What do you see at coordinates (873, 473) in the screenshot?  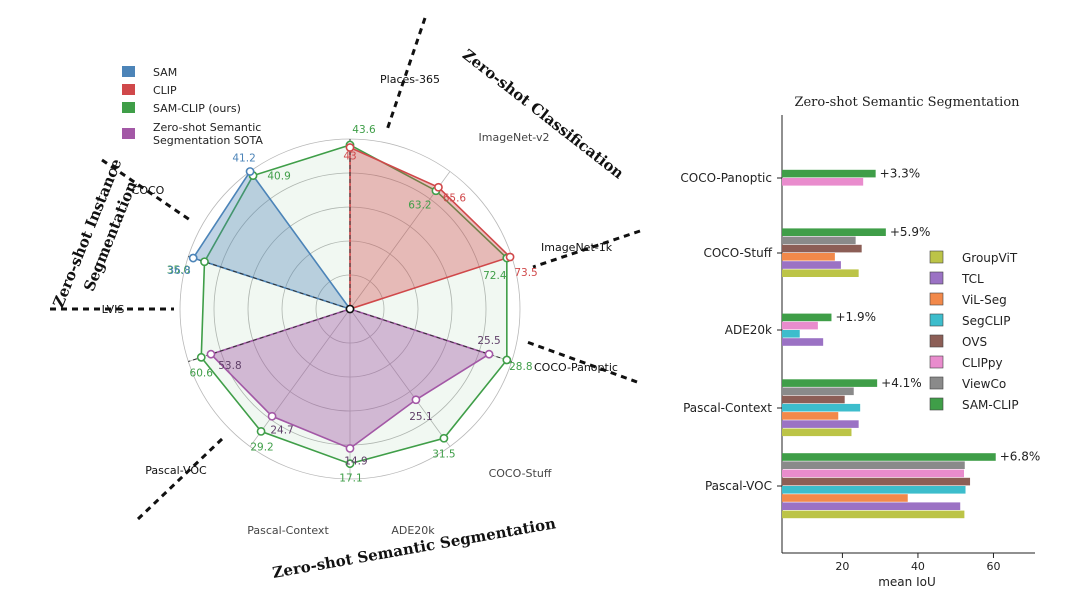 I see `bar-clippy` at bounding box center [873, 473].